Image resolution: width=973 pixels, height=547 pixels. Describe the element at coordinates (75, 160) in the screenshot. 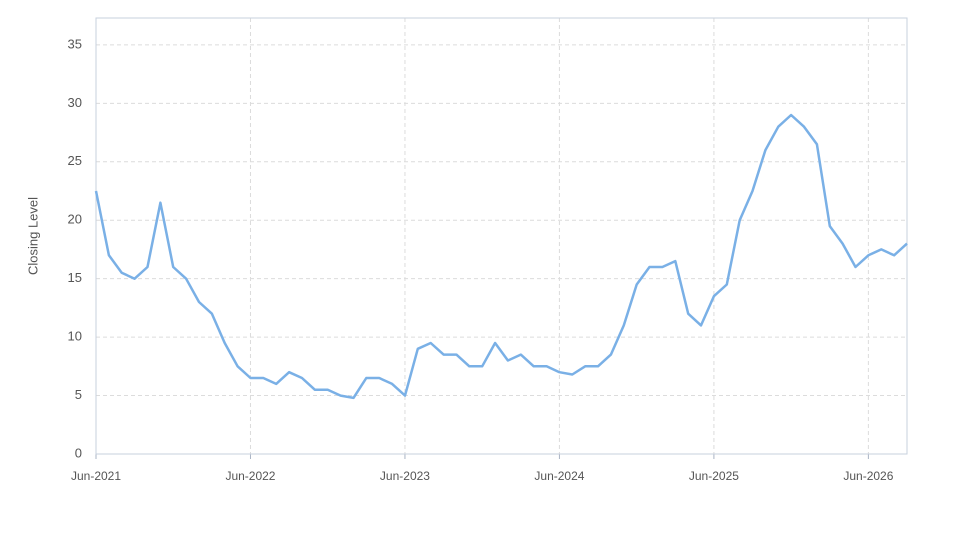

I see `y-tick-label: 25` at that location.